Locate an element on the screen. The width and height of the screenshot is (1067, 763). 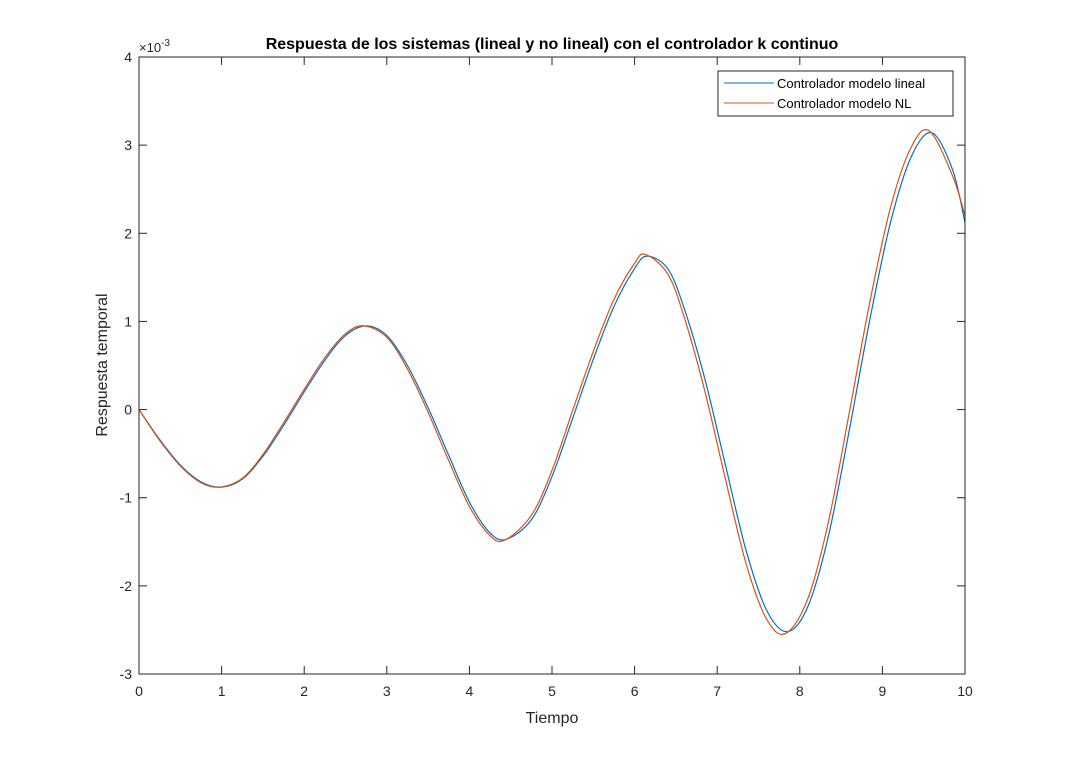
x-tick-label: 7 is located at coordinates (717, 691).